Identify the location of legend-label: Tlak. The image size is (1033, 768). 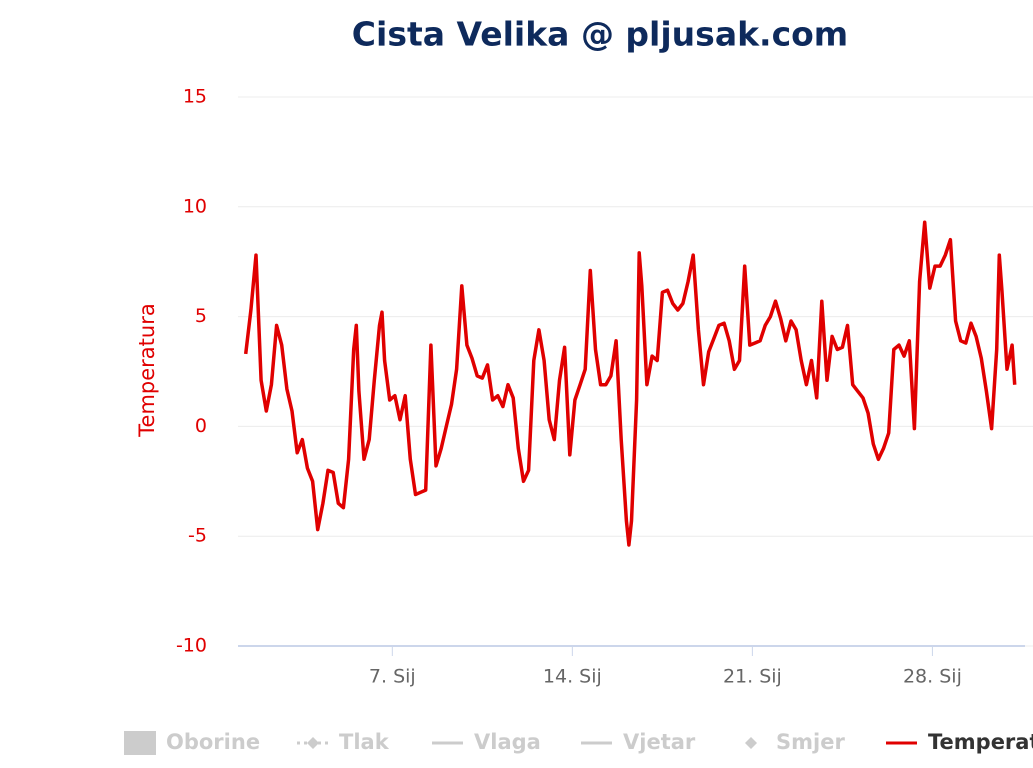
(364, 742).